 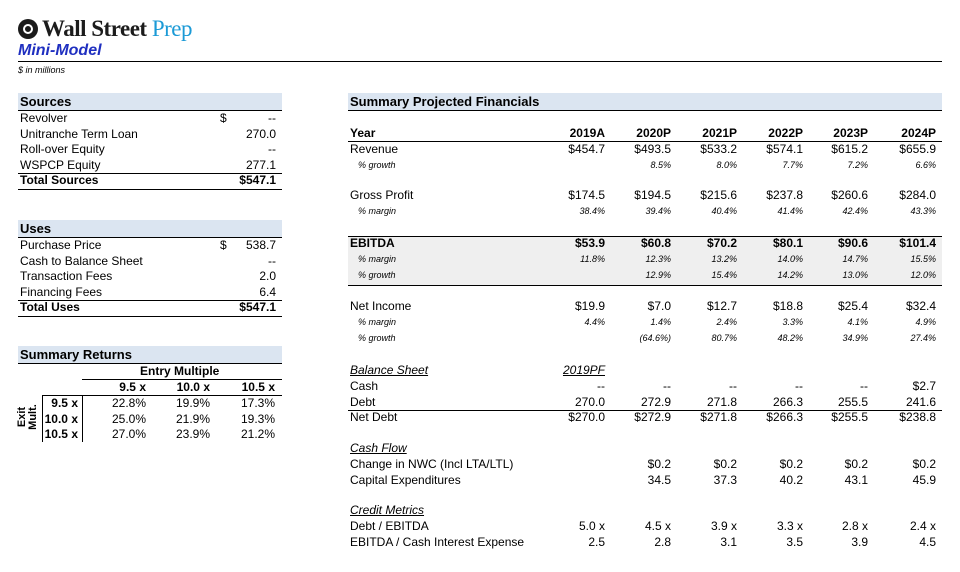 What do you see at coordinates (790, 338) in the screenshot?
I see `ni_growth-value: 48.2%` at bounding box center [790, 338].